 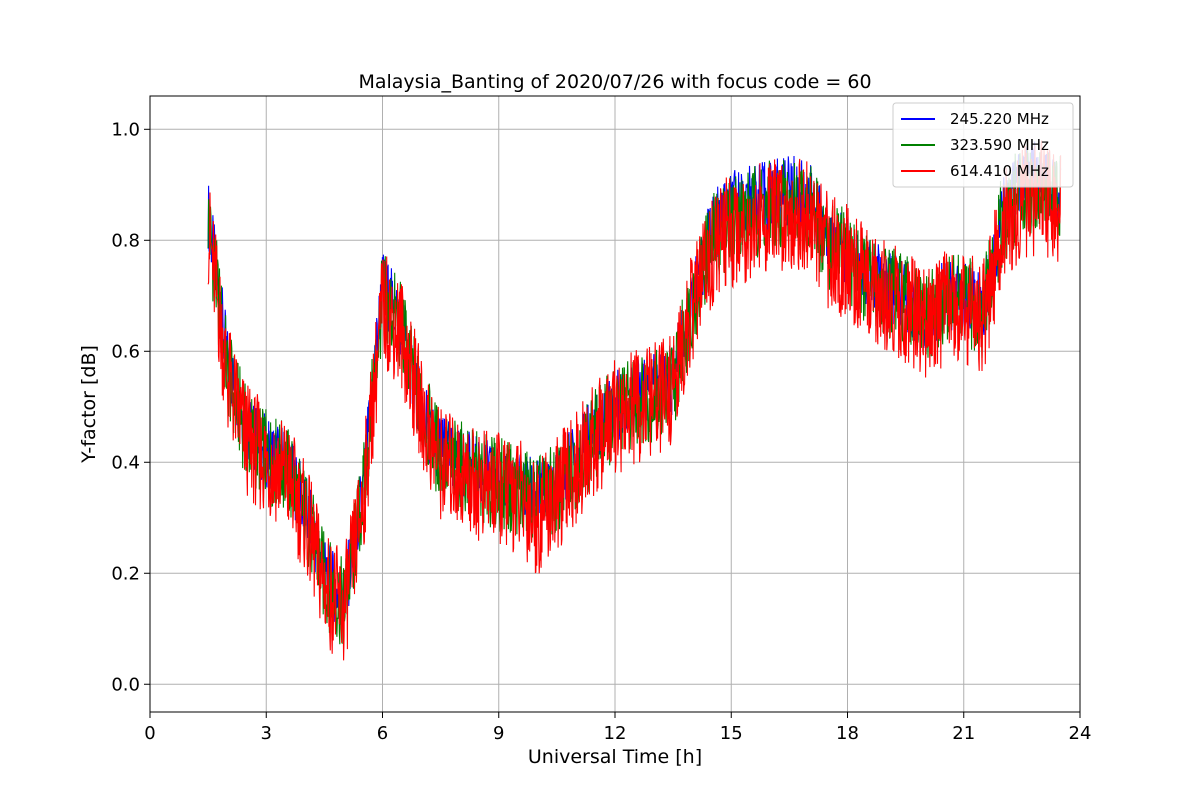 I want to click on y-tick-label: 0.4, so click(x=125, y=462).